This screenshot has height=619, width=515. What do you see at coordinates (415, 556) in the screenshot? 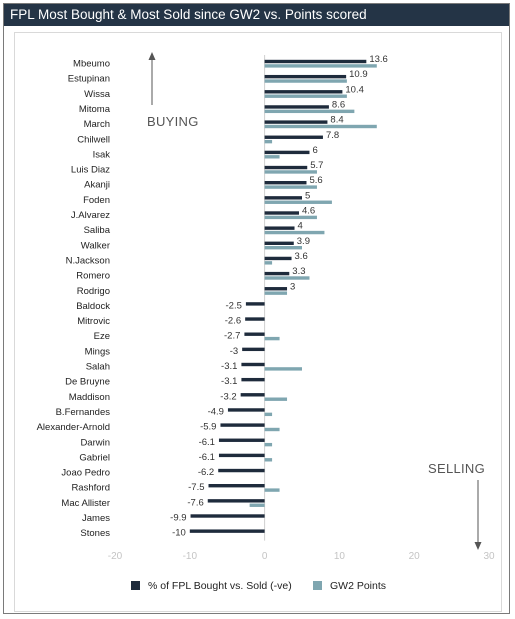
I see `x-tick-label: 20` at bounding box center [415, 556].